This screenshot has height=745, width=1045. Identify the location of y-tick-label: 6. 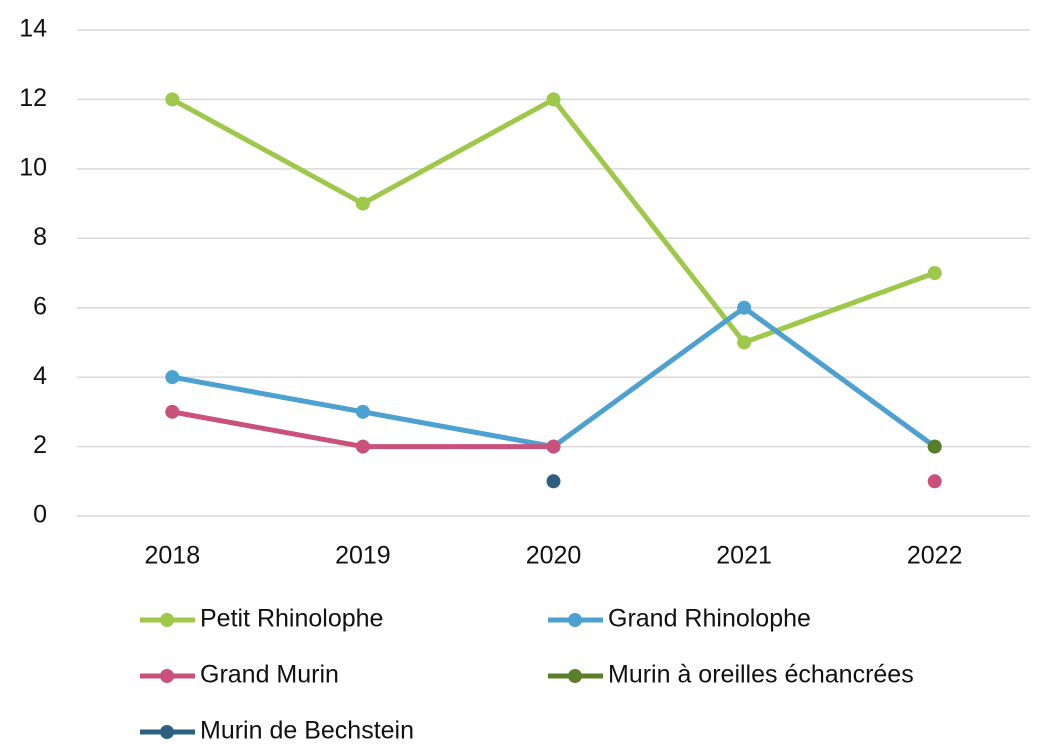
(40, 306).